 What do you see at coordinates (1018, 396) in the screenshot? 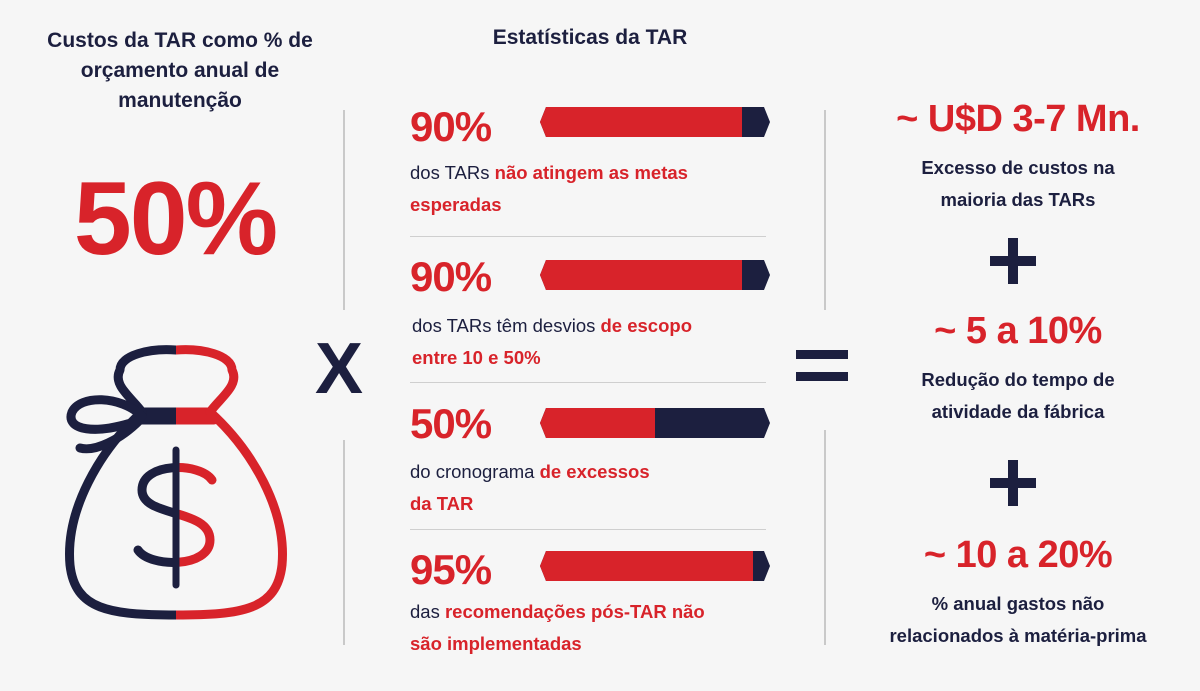
I see `uptime-reduction-description: Redução do tempo de atividade da fábrica` at bounding box center [1018, 396].